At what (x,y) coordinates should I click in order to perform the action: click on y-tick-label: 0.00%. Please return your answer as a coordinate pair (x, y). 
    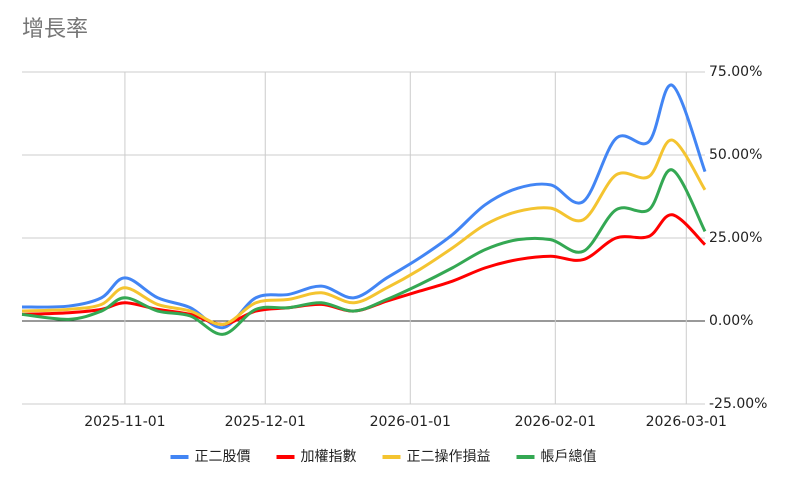
    Looking at the image, I should click on (731, 321).